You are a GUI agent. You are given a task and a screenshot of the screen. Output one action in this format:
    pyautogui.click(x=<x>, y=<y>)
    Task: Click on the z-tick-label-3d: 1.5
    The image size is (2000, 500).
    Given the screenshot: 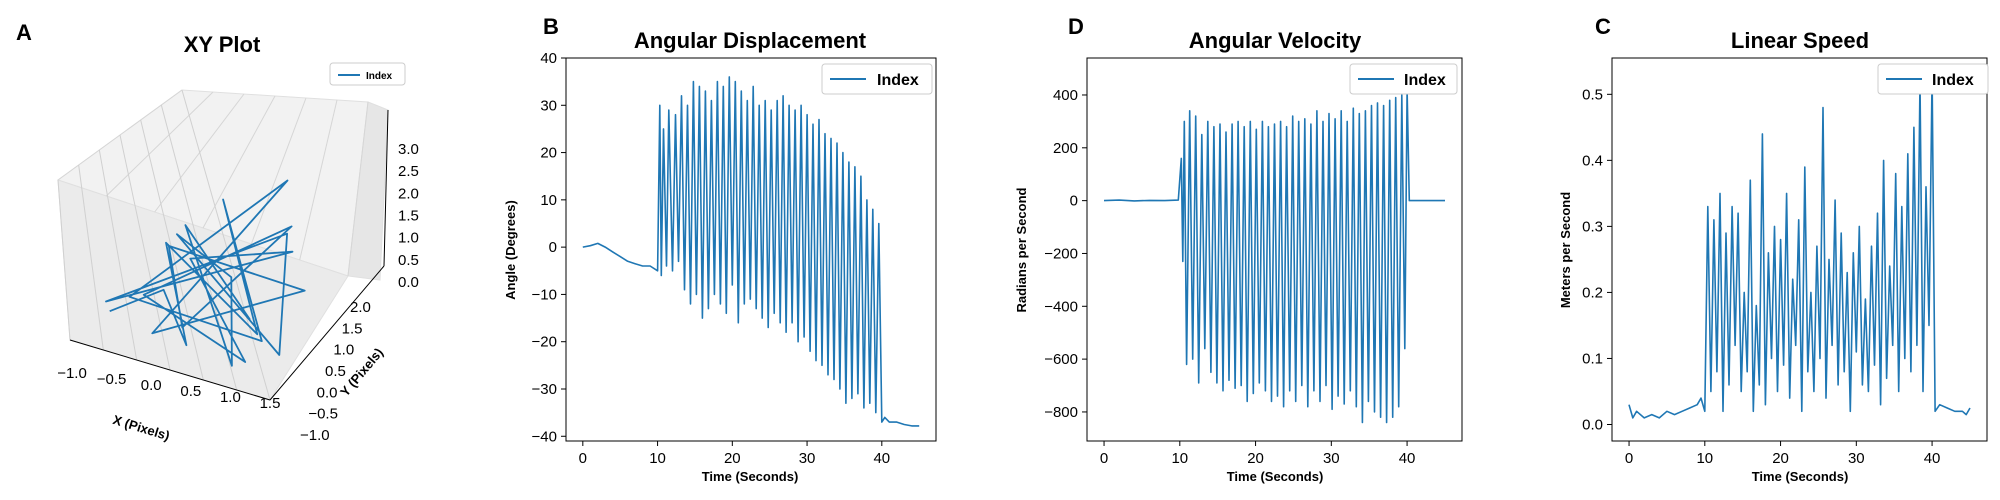 What is the action you would take?
    pyautogui.click(x=408, y=216)
    